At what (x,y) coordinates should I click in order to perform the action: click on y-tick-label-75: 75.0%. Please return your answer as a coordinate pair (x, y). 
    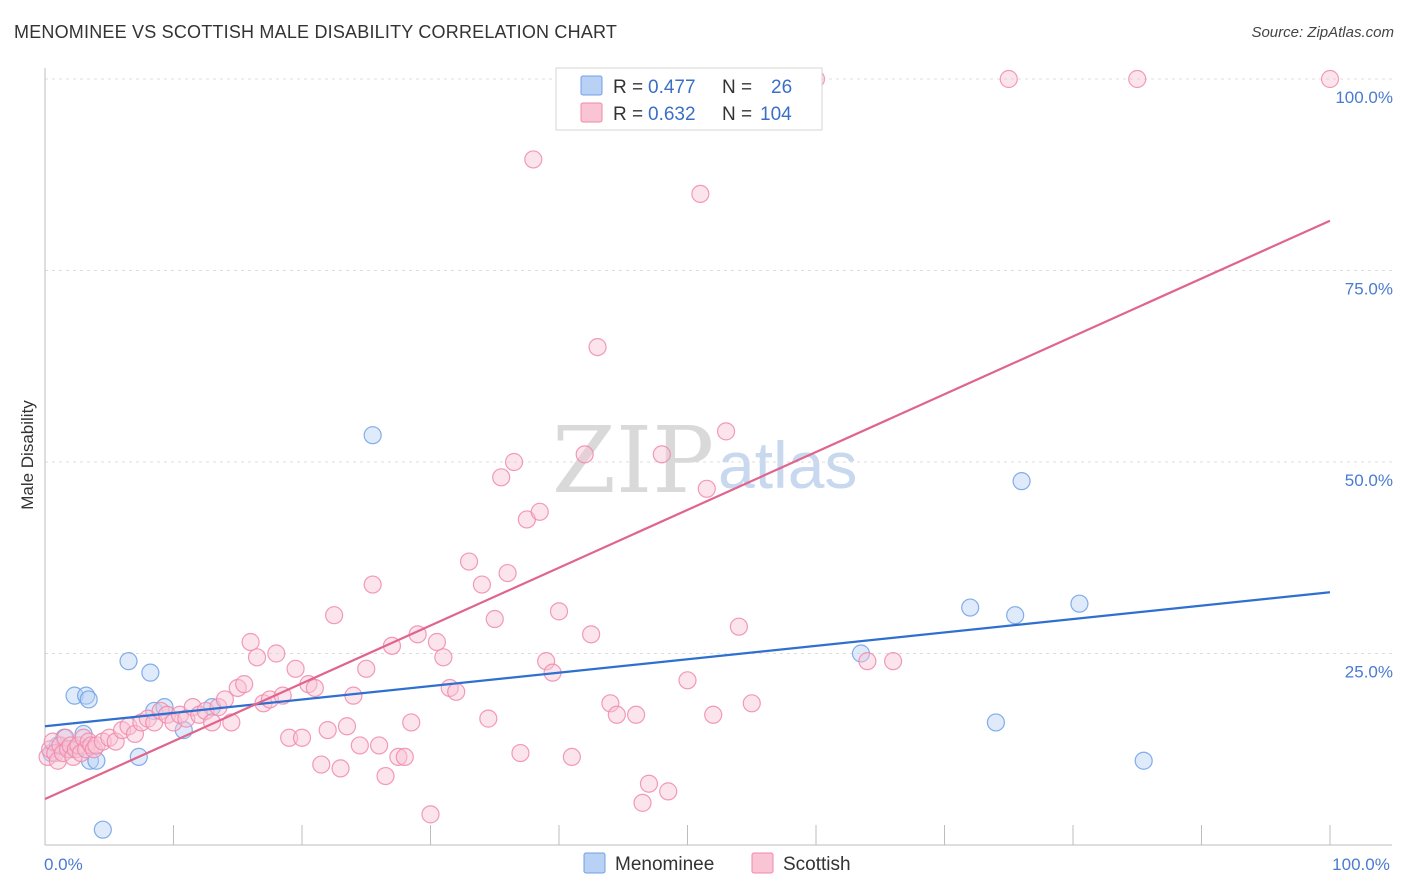
    Looking at the image, I should click on (1369, 289).